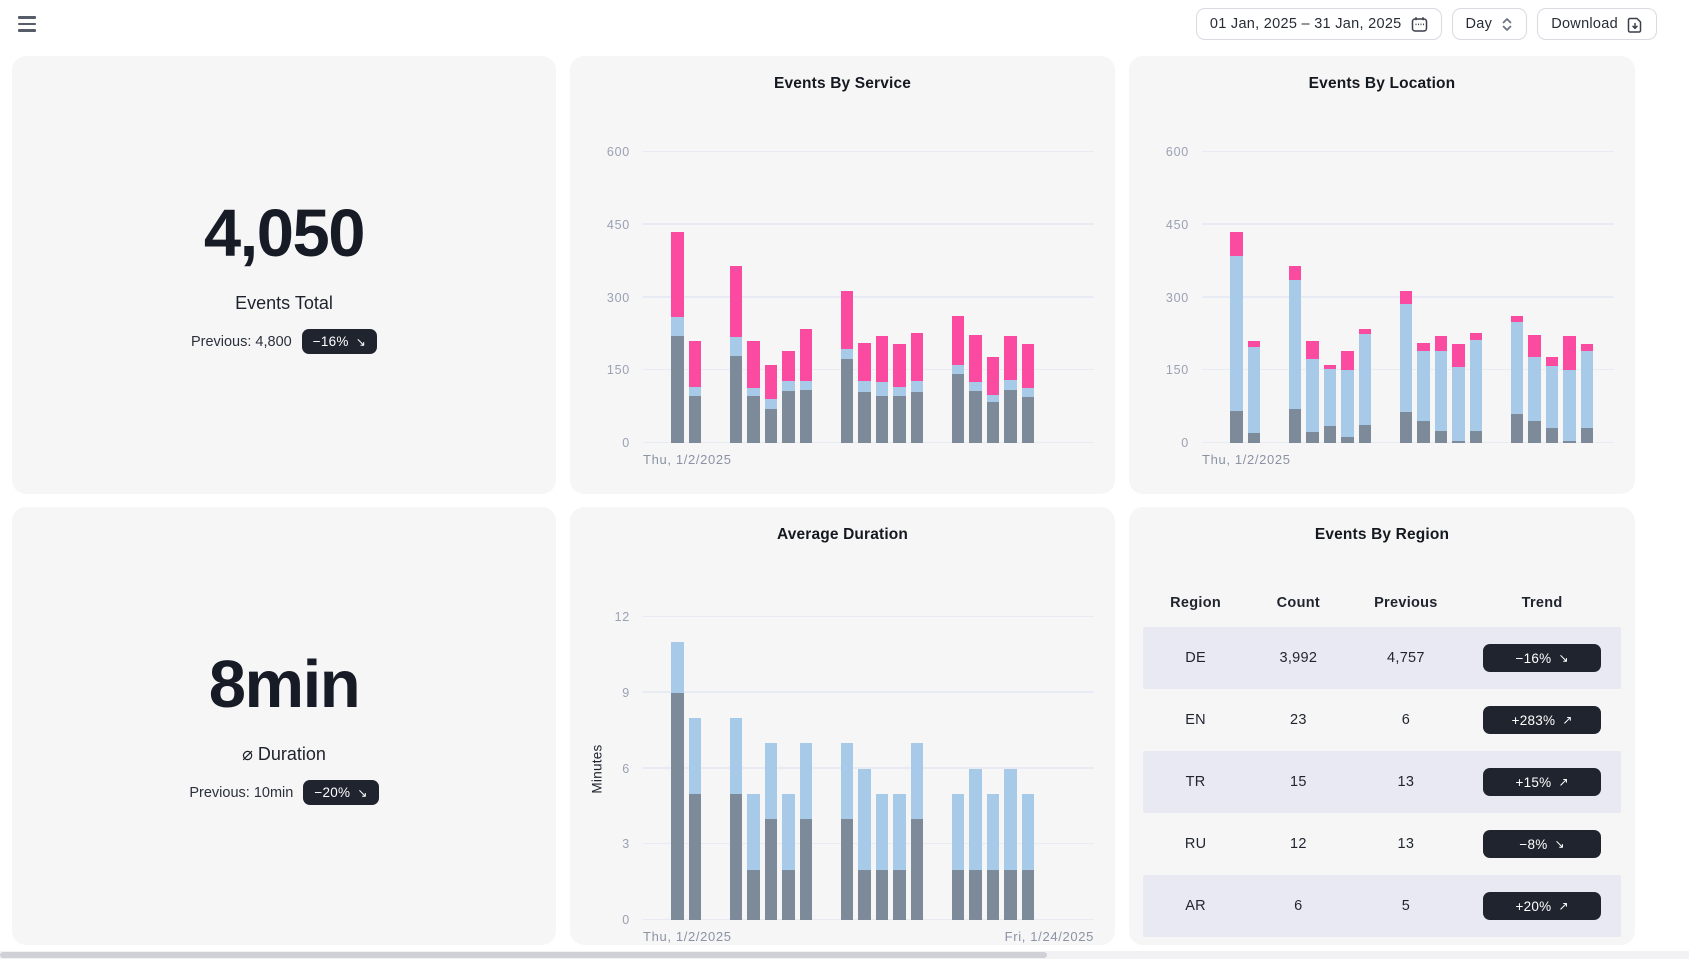 The width and height of the screenshot is (1689, 959). Describe the element at coordinates (842, 83) in the screenshot. I see `chart-title: Events By Service` at that location.